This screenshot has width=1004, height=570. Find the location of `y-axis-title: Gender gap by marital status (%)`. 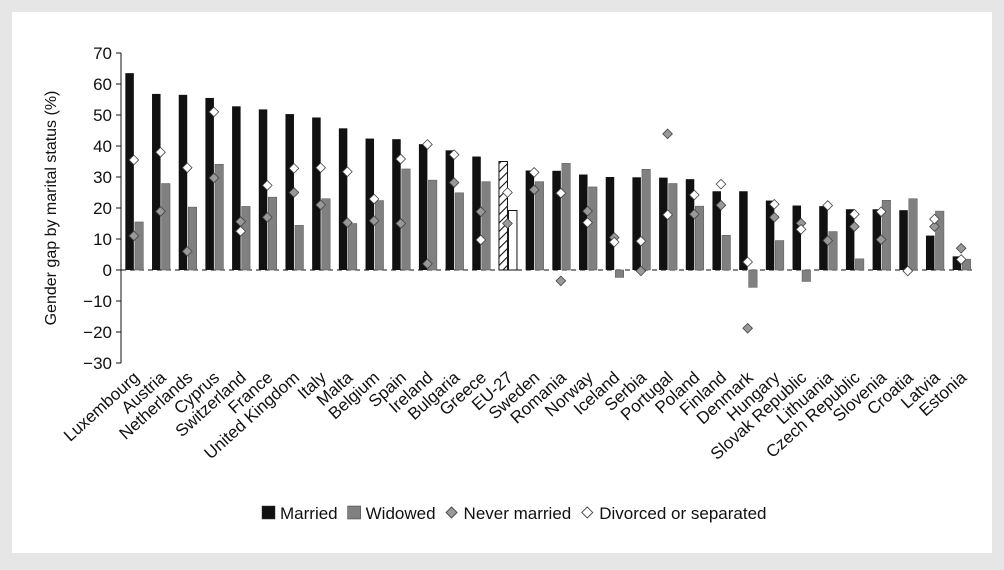

y-axis-title: Gender gap by marital status (%) is located at coordinates (51, 208).